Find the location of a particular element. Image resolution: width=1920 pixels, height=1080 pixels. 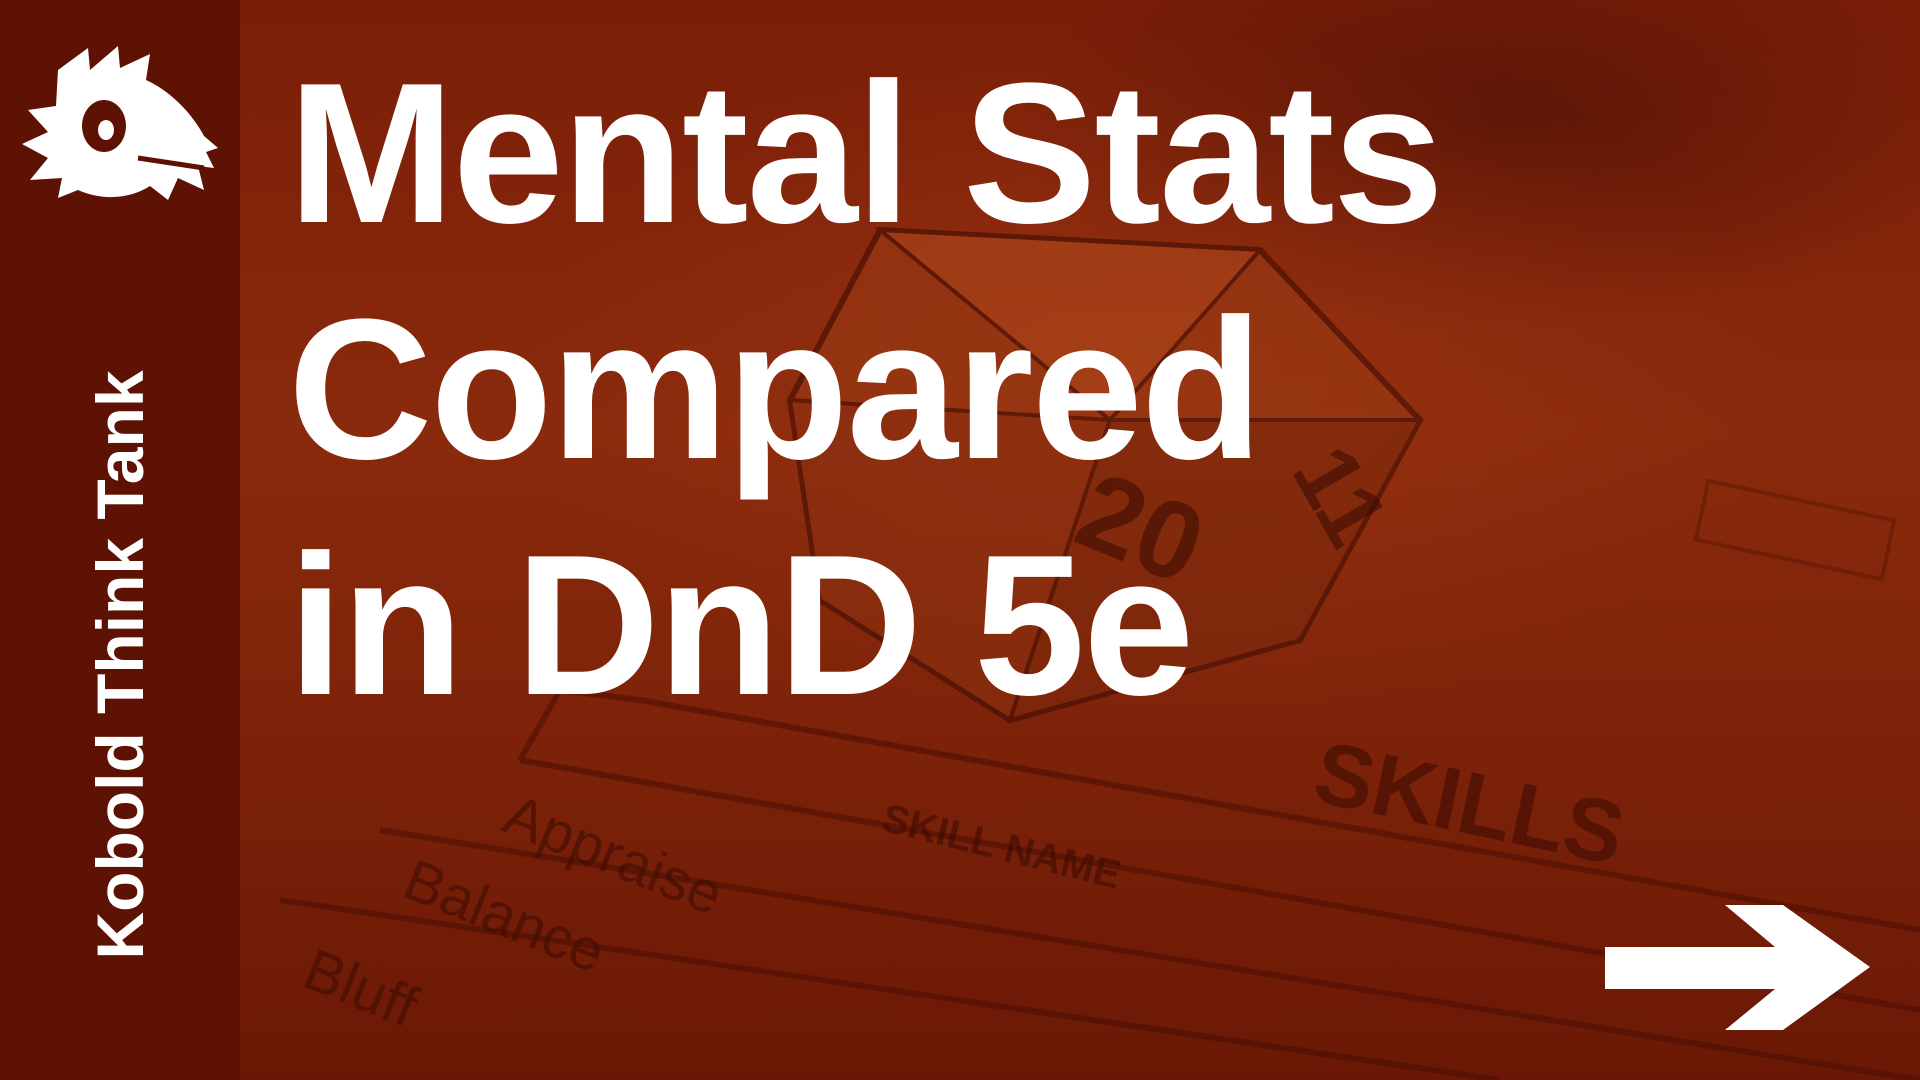

title-line-3: in DnD 5e is located at coordinates (741, 625).